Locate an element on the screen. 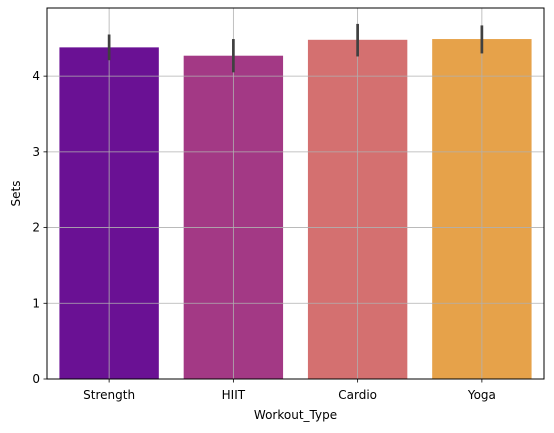 The height and width of the screenshot is (433, 554). y-tick-label: 1 is located at coordinates (36, 303).